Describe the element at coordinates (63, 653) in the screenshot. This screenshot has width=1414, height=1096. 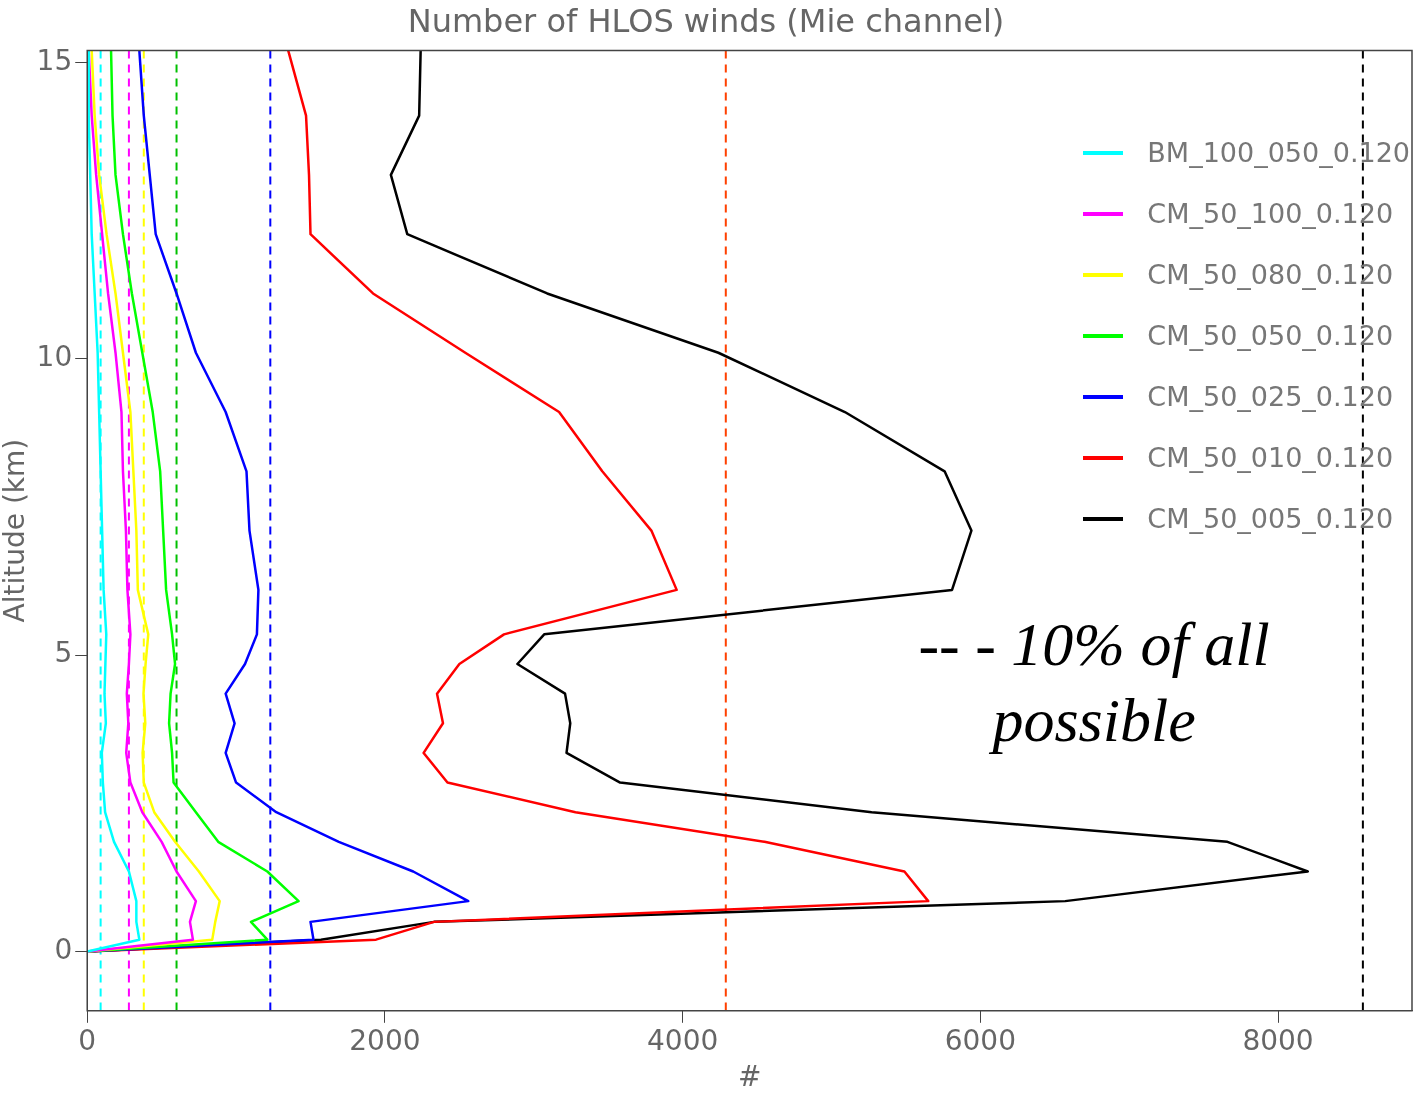
I see `y-tick-label: 5` at that location.